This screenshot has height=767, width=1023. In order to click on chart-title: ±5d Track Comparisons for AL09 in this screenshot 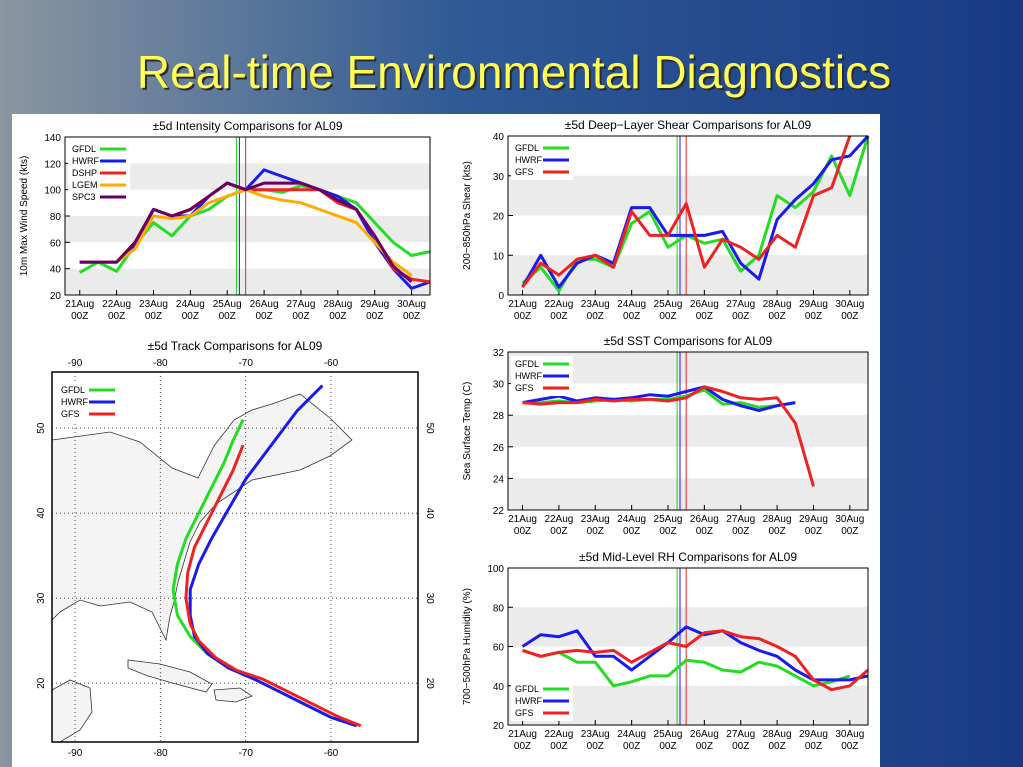, I will do `click(235, 346)`.